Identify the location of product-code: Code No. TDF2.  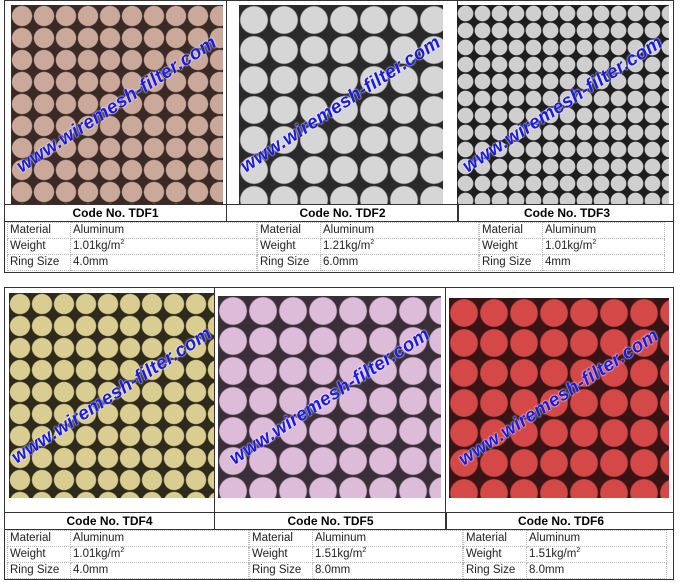
(343, 213).